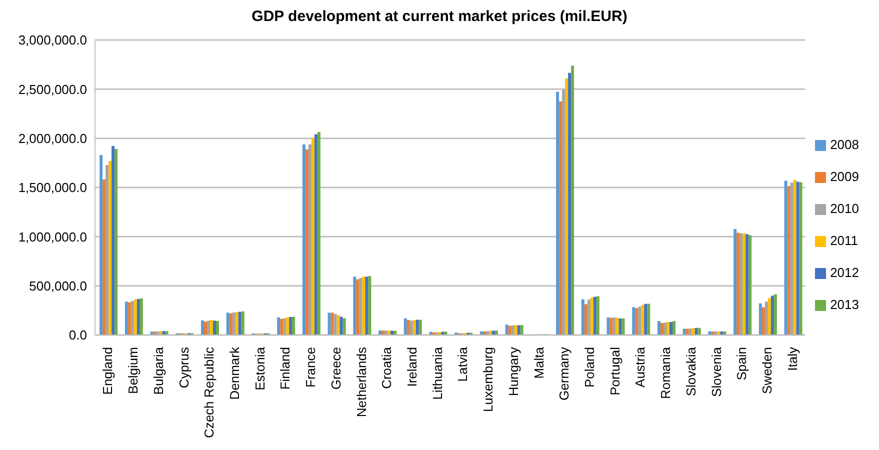 The image size is (879, 450). Describe the element at coordinates (133, 370) in the screenshot. I see `x-tick-label: Belgium` at that location.